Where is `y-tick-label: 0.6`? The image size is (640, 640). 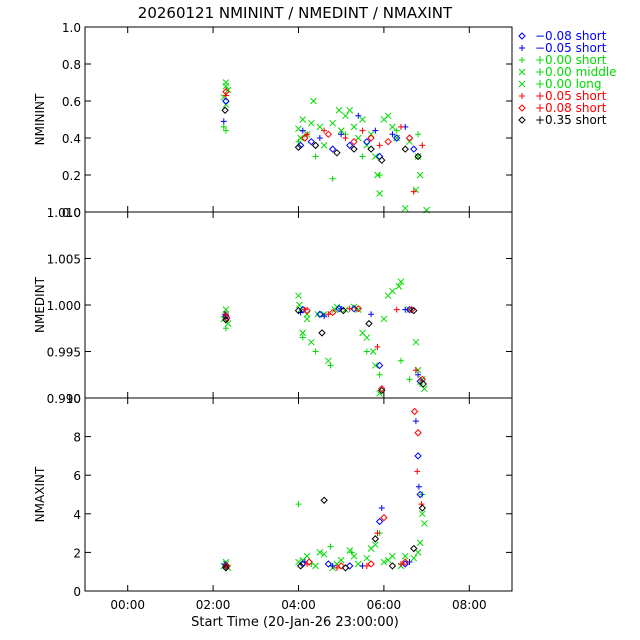 y-tick-label: 0.6 is located at coordinates (71, 102).